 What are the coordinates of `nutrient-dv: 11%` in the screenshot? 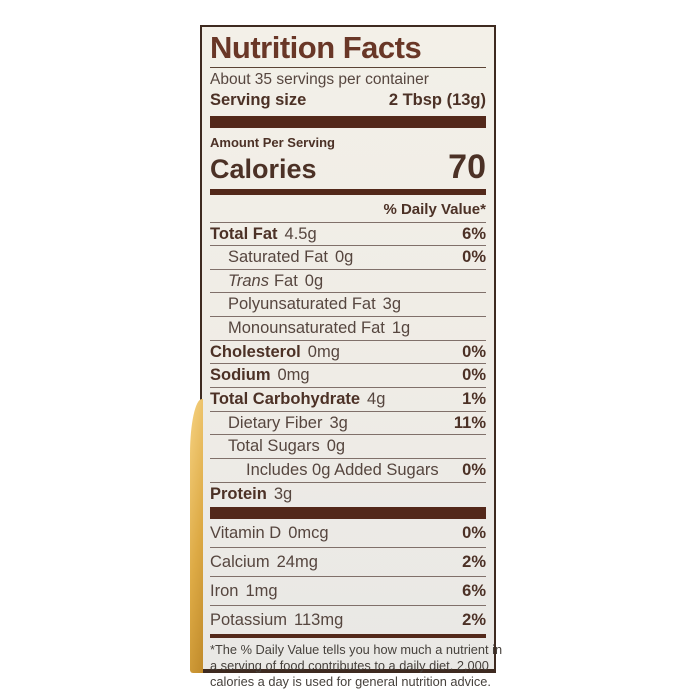 It's located at (469, 422).